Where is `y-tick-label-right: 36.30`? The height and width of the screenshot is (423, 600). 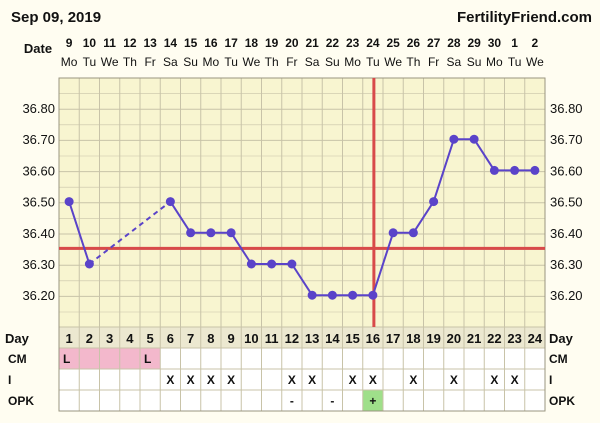
y-tick-label-right: 36.30 is located at coordinates (566, 264).